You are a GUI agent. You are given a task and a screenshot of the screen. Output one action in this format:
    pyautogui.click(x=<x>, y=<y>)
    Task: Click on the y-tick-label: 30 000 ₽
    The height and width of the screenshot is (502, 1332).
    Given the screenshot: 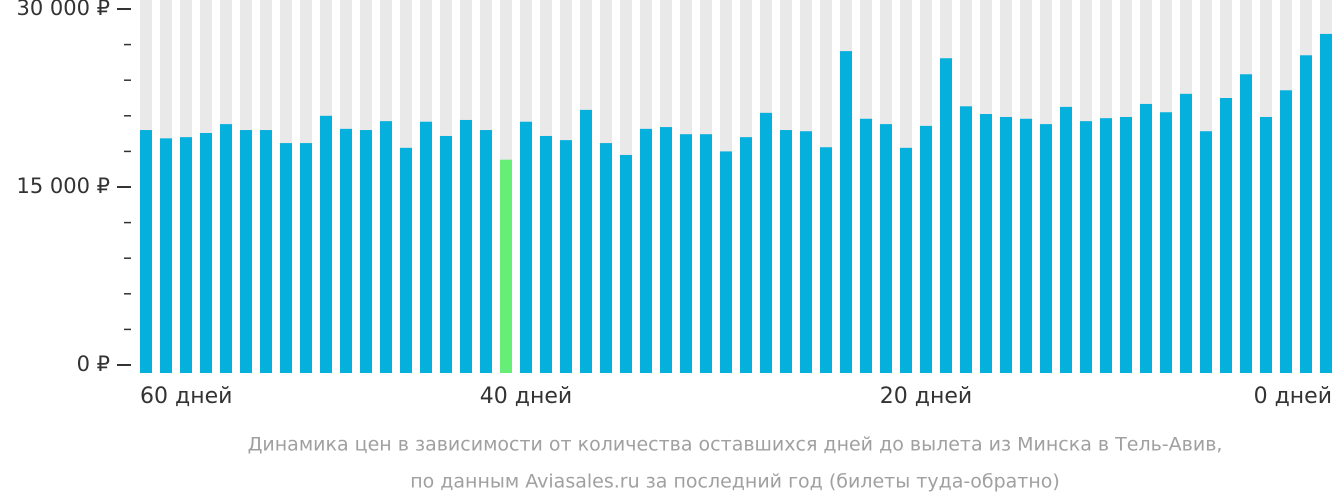 What is the action you would take?
    pyautogui.click(x=63, y=10)
    